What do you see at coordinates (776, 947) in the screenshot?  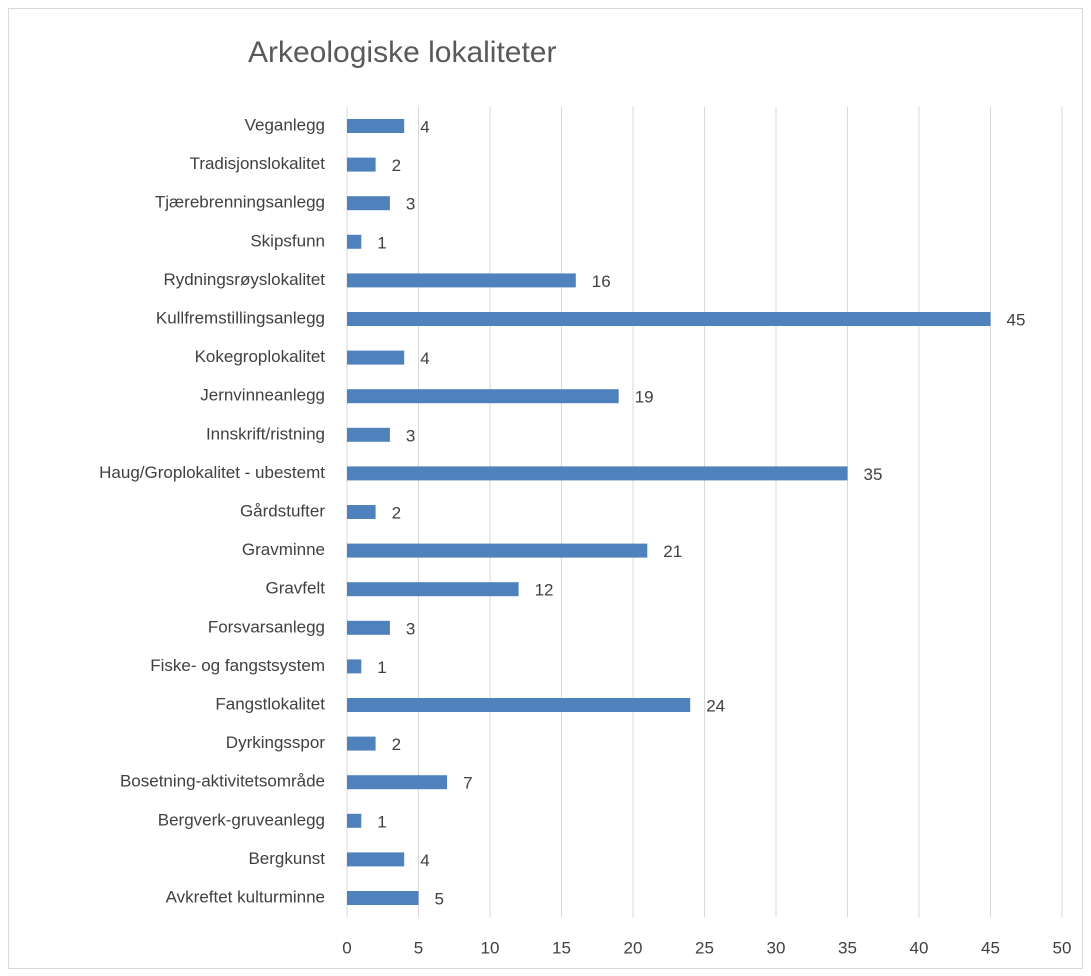 I see `x-tick-label: 30` at bounding box center [776, 947].